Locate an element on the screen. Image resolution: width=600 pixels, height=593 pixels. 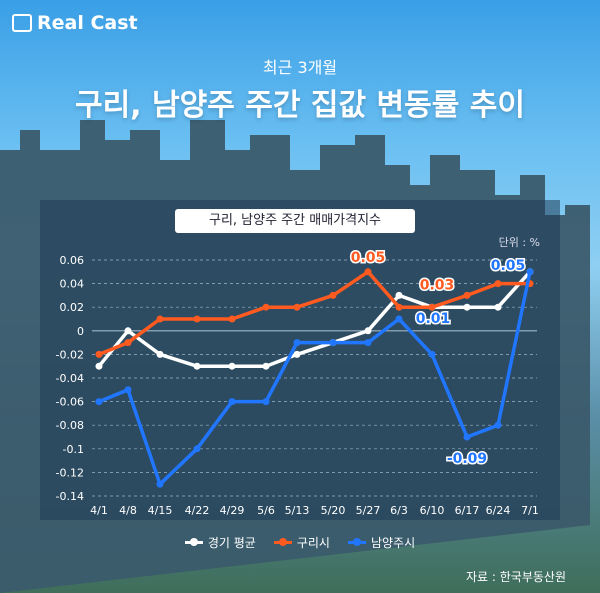
y-tick-label: 0.06 is located at coordinates (72, 260).